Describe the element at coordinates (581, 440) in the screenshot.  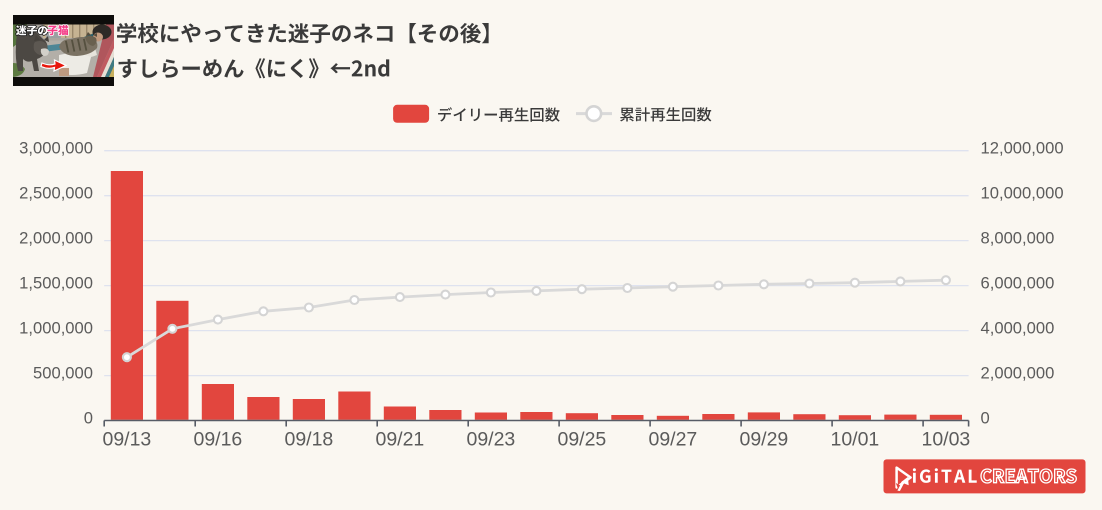
I see `svg-text: 09/25` at that location.